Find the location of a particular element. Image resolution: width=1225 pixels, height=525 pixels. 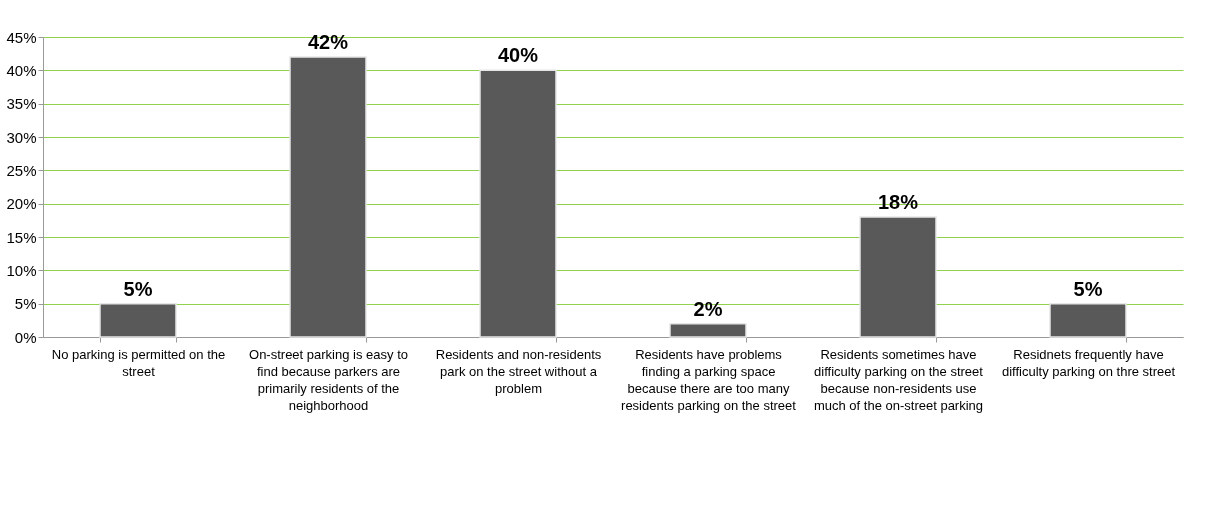

x-tick-label: Residents and non-residents park on the street without a problem is located at coordinates (518, 371).